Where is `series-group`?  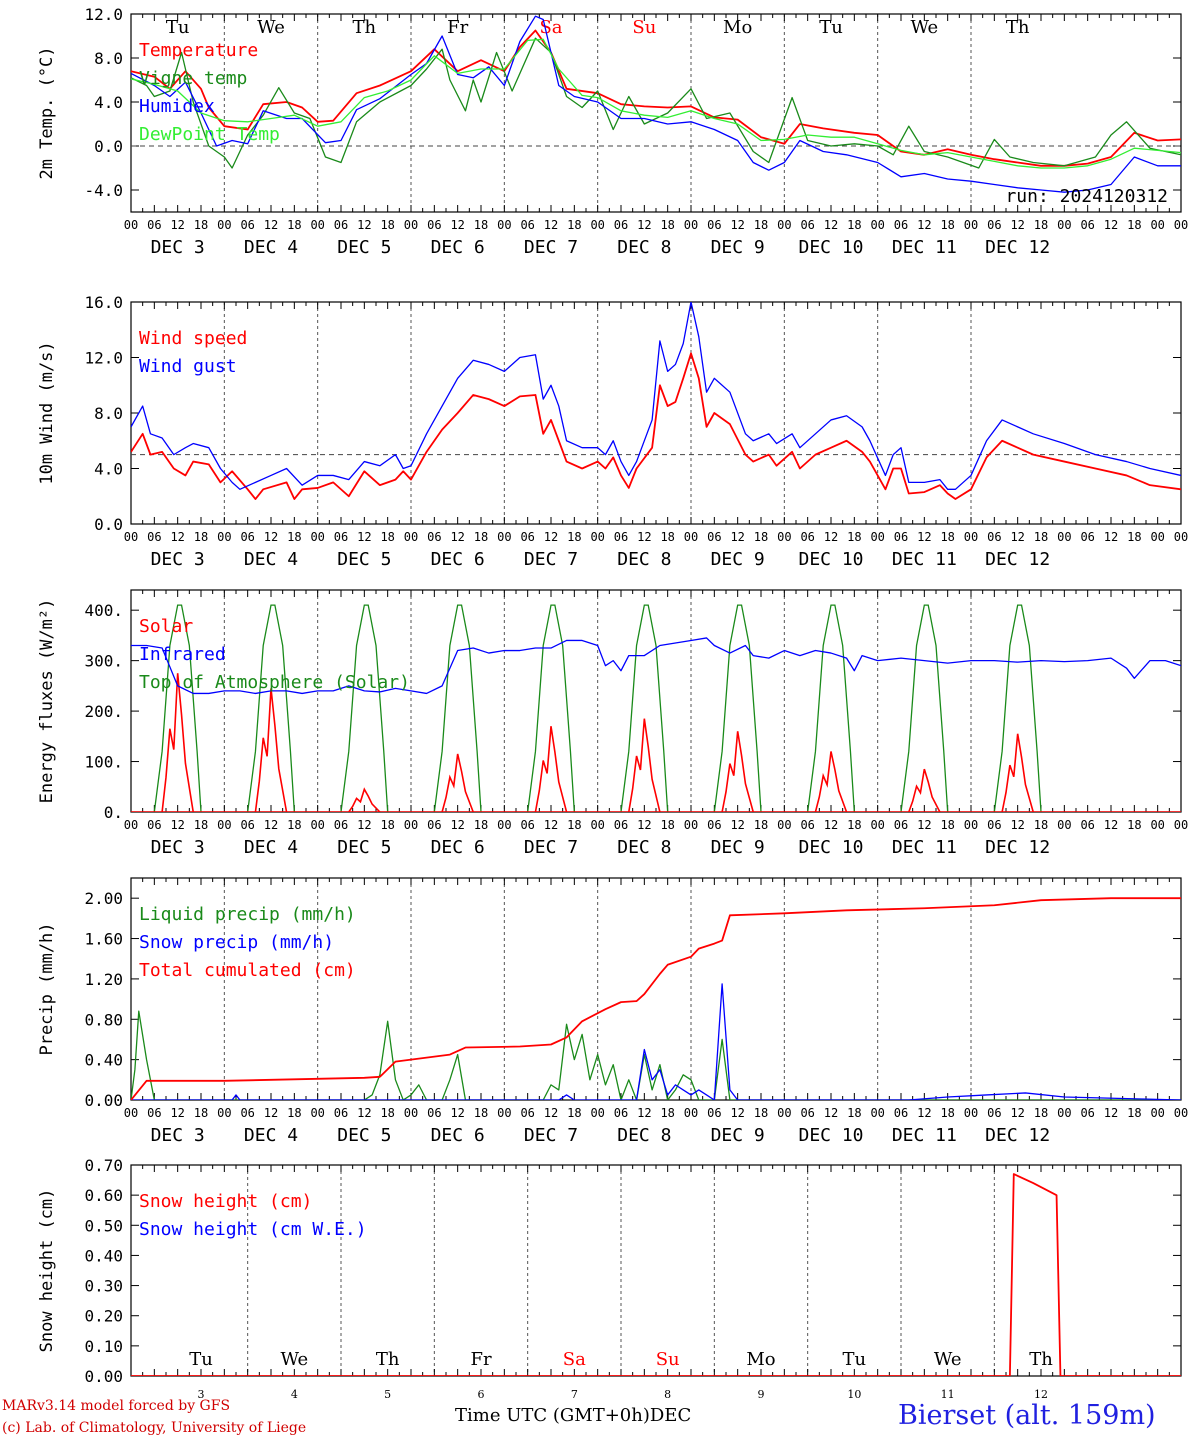 series-group is located at coordinates (656, 708).